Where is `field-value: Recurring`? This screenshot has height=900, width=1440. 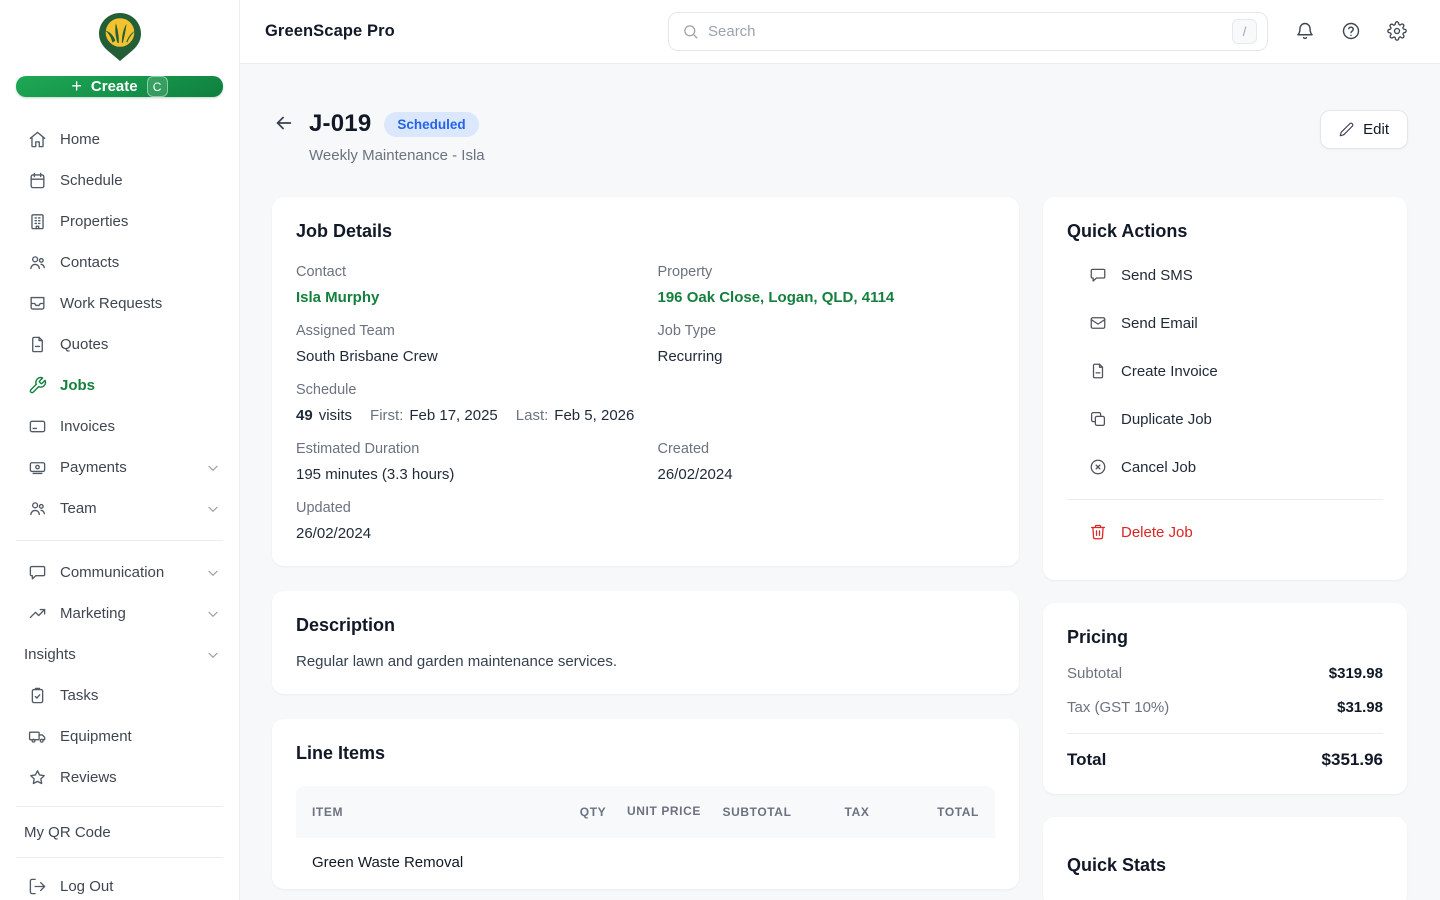 field-value: Recurring is located at coordinates (690, 356).